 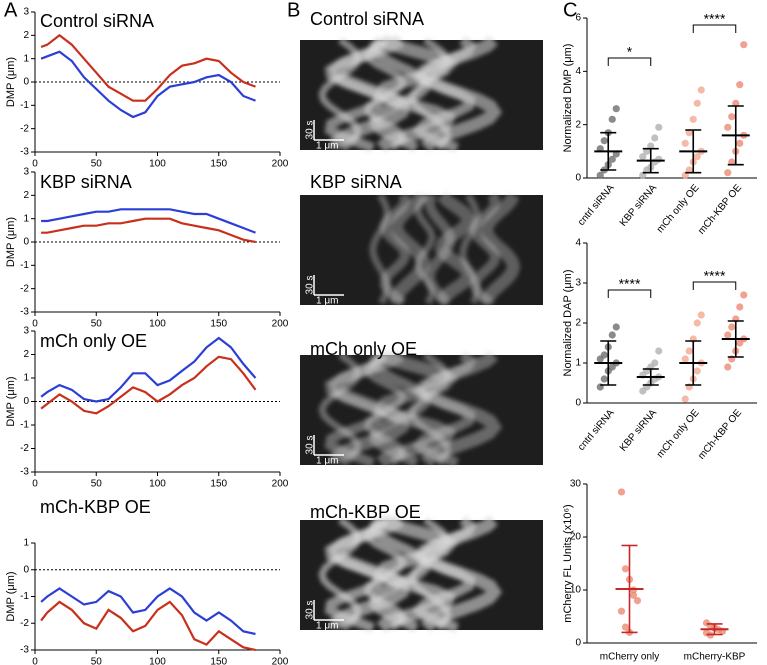 What do you see at coordinates (97, 21) in the screenshot?
I see `chart-title: Control siRNA` at bounding box center [97, 21].